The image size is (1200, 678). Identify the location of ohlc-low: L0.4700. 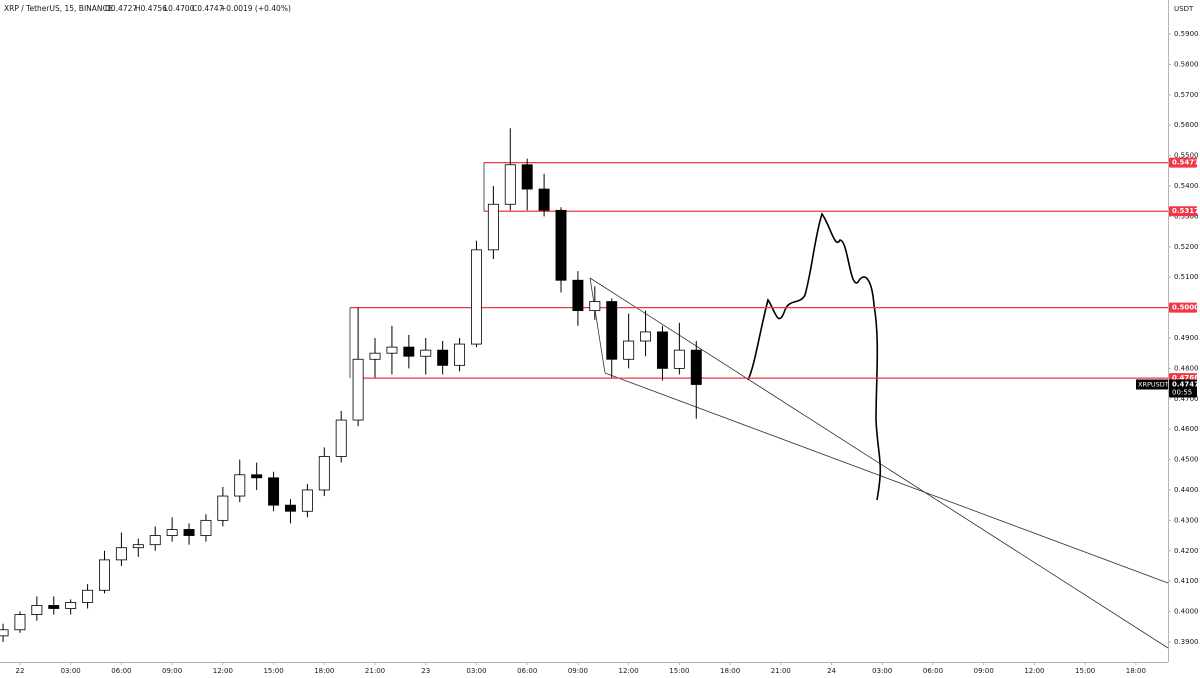
(179, 8).